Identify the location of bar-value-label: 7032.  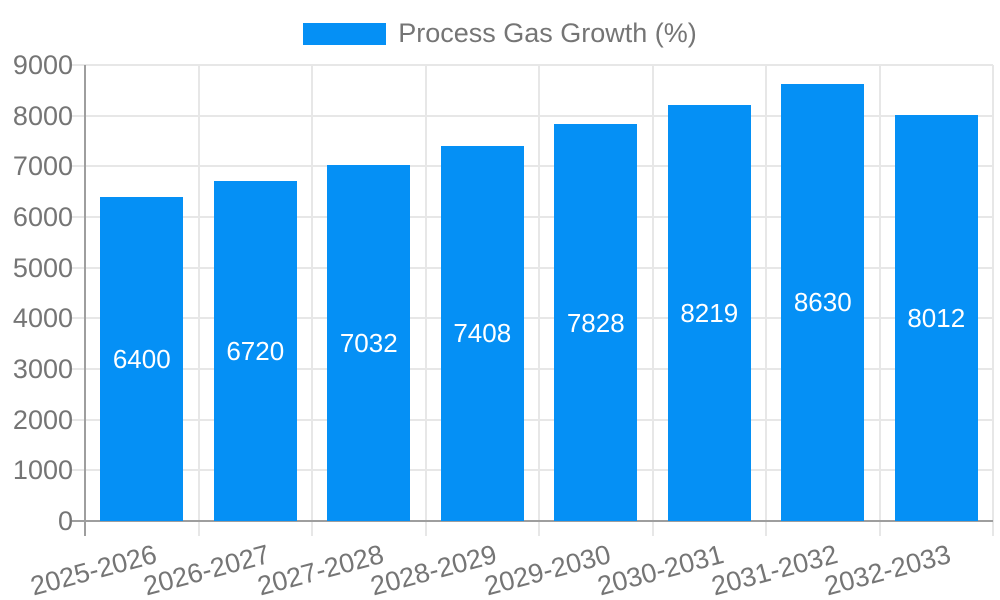
(368, 342).